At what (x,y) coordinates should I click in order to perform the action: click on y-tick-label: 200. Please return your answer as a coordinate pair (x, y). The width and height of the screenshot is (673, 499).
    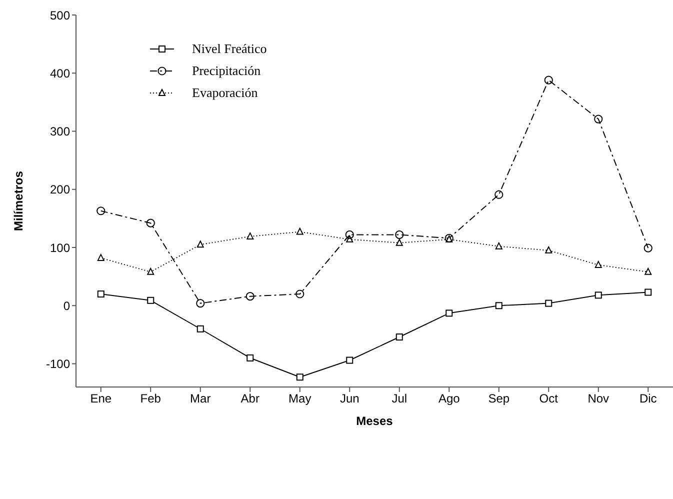
    Looking at the image, I should click on (60, 189).